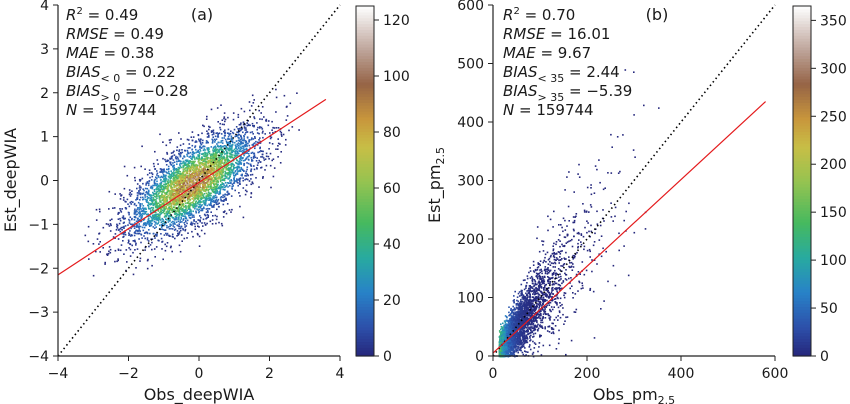 The width and height of the screenshot is (850, 404). Describe the element at coordinates (128, 374) in the screenshot. I see `x-tick-label: −2` at that location.